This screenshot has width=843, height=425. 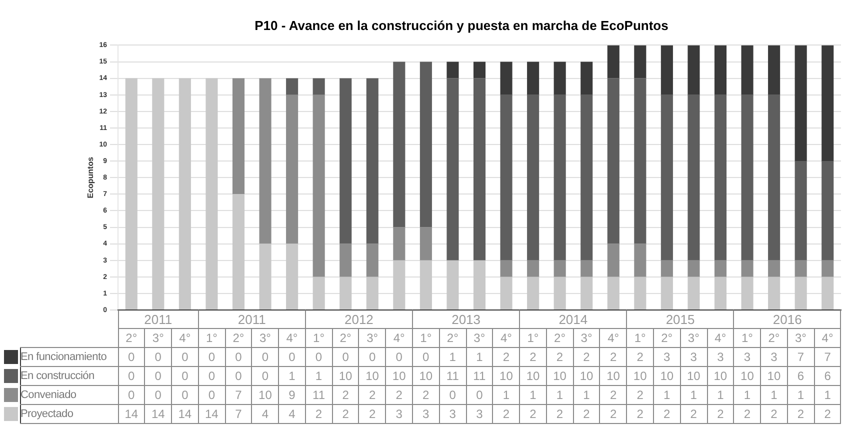 I want to click on data-label: 7, so click(x=238, y=414).